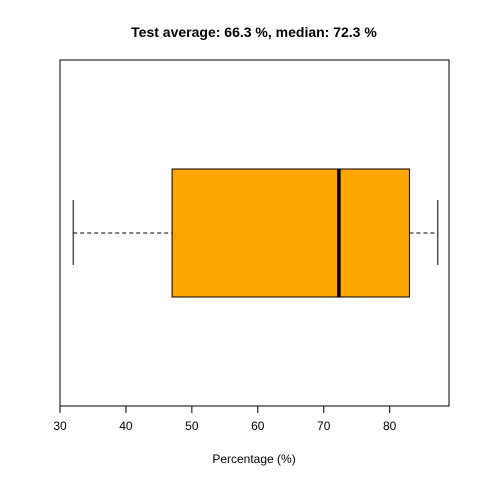 The width and height of the screenshot is (480, 480). Describe the element at coordinates (225, 419) in the screenshot. I see `x-axis: 30 40 50 60 70 80` at that location.